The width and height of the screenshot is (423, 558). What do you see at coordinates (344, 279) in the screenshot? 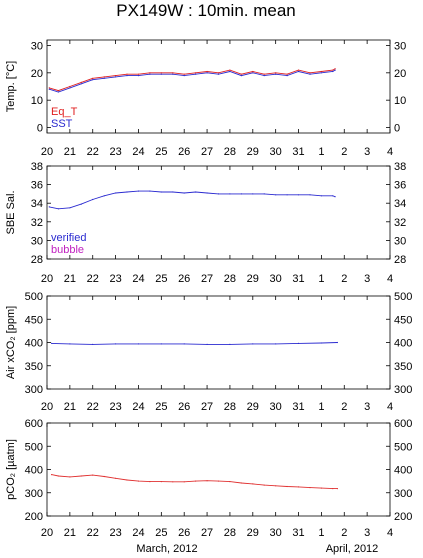
I see `x-tick-label: 2` at bounding box center [344, 279].